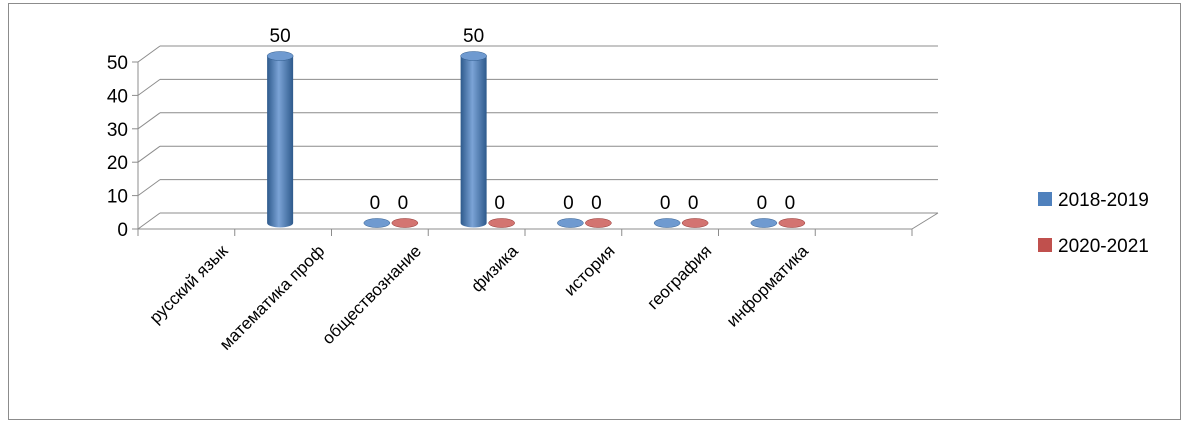 The width and height of the screenshot is (1189, 428). Describe the element at coordinates (1103, 246) in the screenshot. I see `legend-label: 2020-2021` at that location.